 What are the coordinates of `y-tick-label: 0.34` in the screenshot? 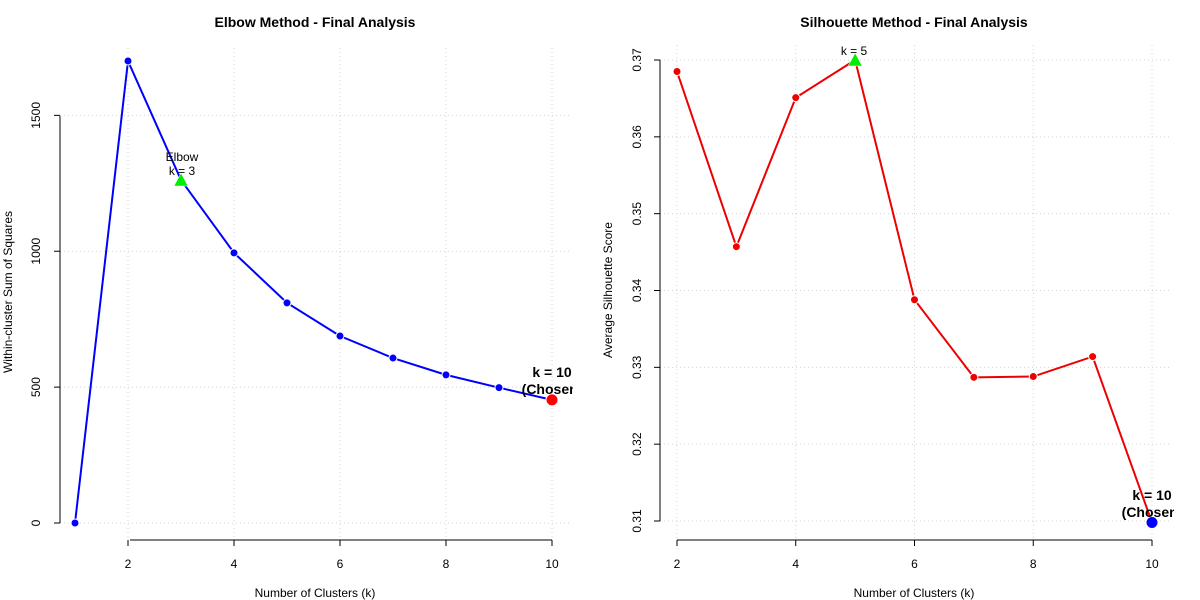 It's located at (637, 290).